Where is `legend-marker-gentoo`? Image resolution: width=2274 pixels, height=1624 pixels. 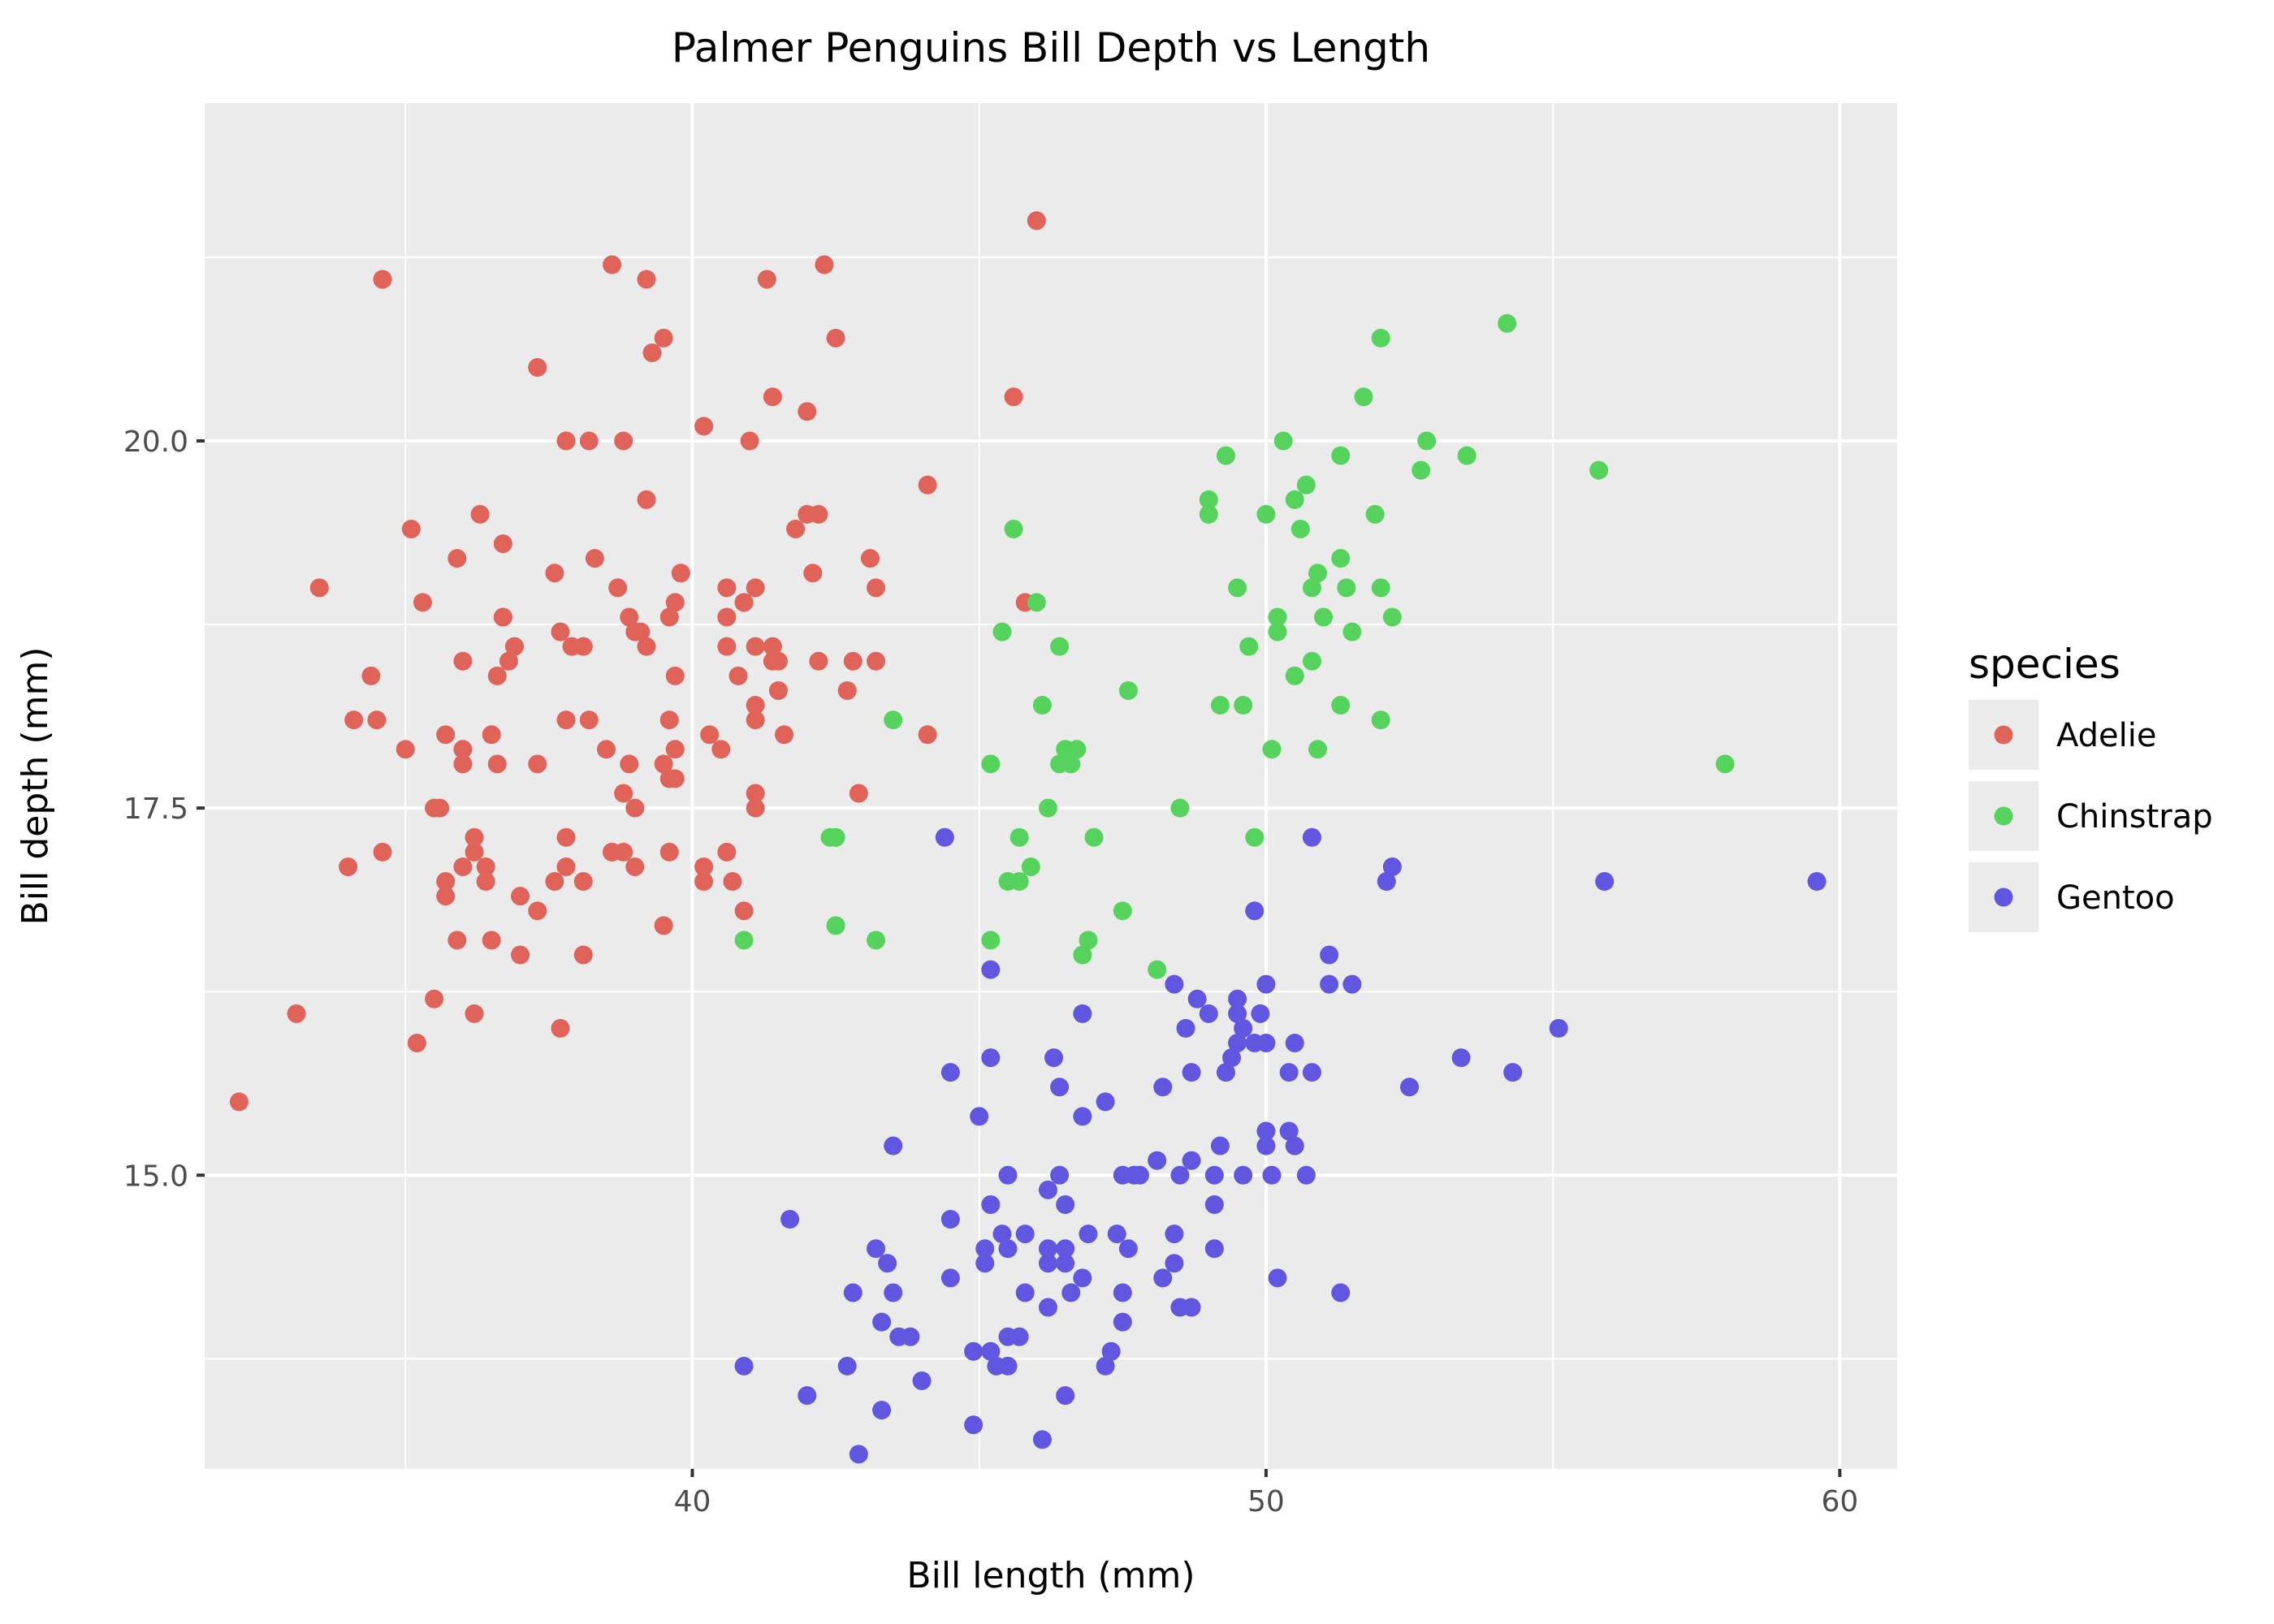 legend-marker-gentoo is located at coordinates (2003, 898).